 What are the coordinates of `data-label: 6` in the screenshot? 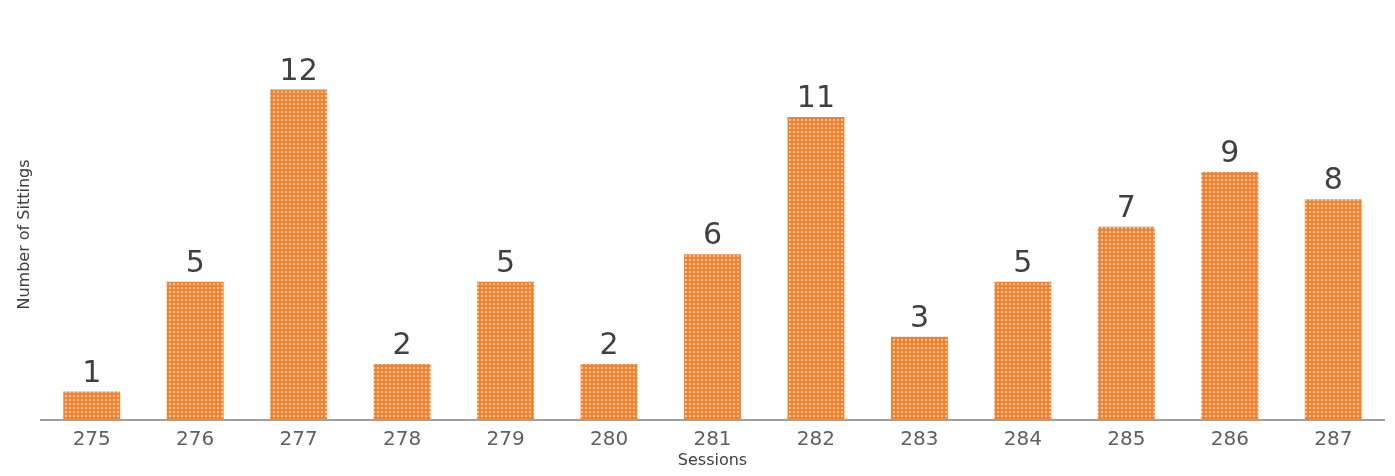 It's located at (712, 234).